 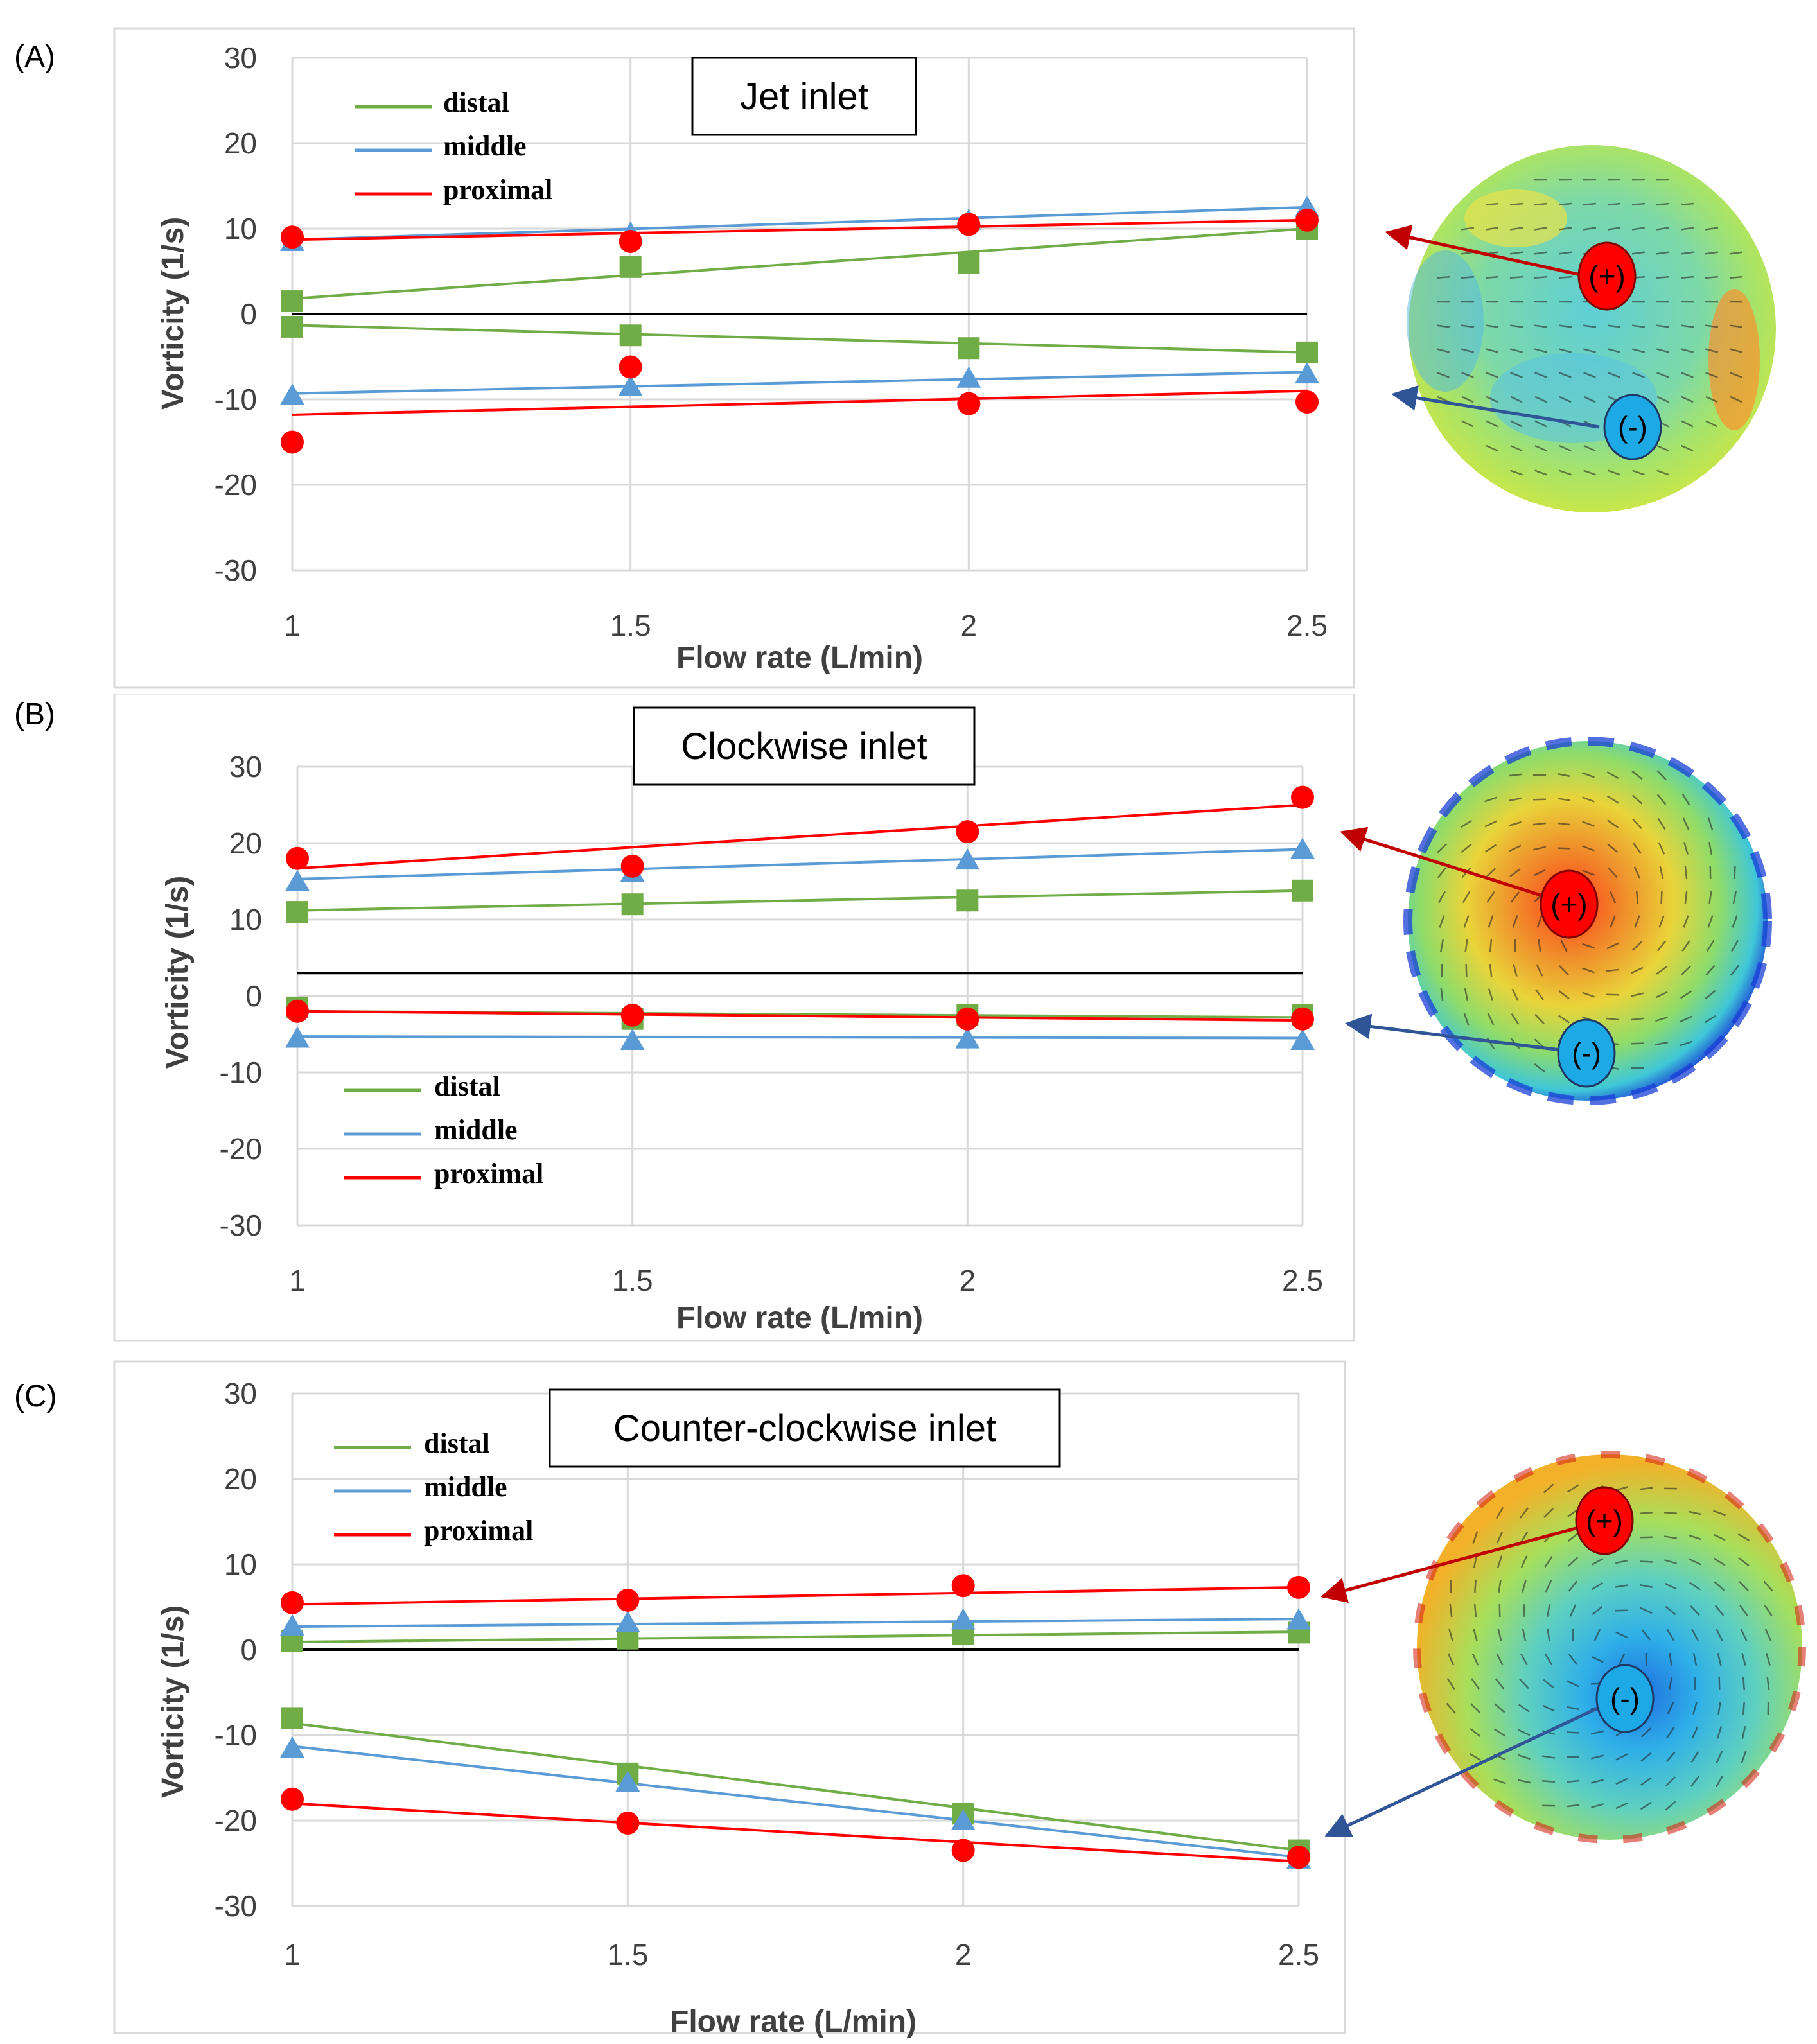 What do you see at coordinates (236, 399) in the screenshot?
I see `y-tick-label: -10` at bounding box center [236, 399].